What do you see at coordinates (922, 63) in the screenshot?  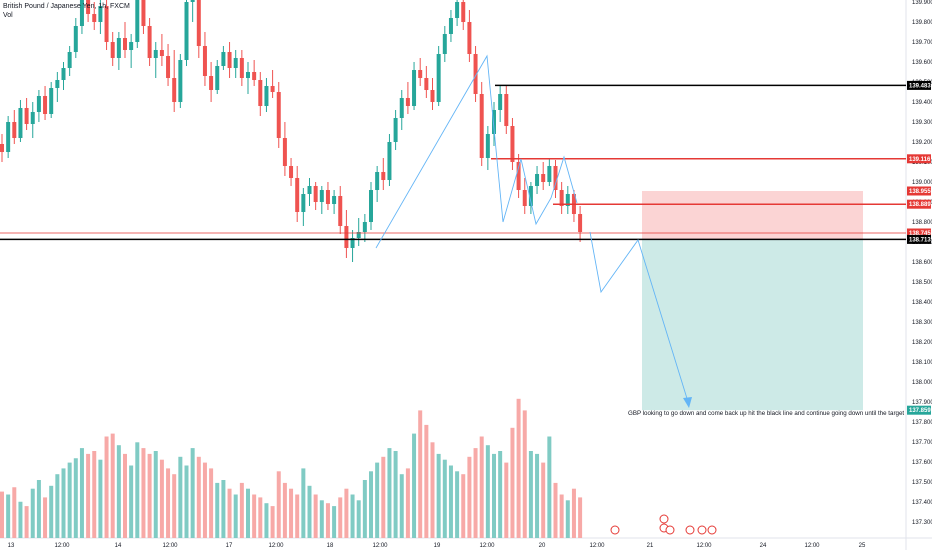 I see `price-tick-label: 139.600` at bounding box center [922, 63].